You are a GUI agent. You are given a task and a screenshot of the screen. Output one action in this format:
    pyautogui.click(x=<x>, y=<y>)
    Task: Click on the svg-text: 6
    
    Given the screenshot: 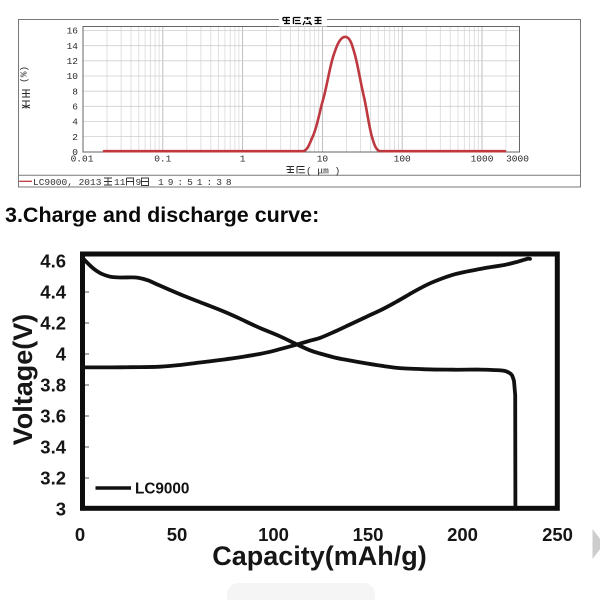 What is the action you would take?
    pyautogui.click(x=75, y=107)
    